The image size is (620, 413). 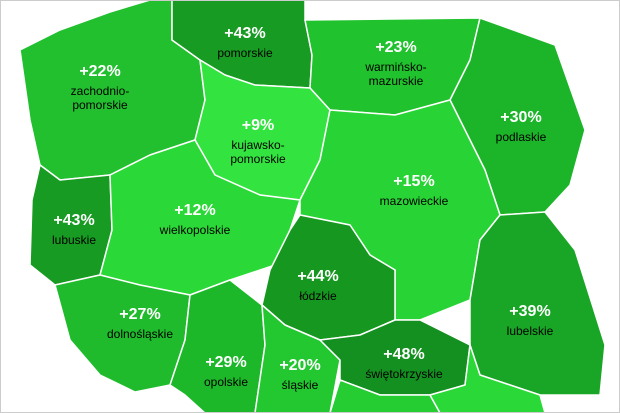 What do you see at coordinates (217, 346) in the screenshot?
I see `region-opolskie` at bounding box center [217, 346].